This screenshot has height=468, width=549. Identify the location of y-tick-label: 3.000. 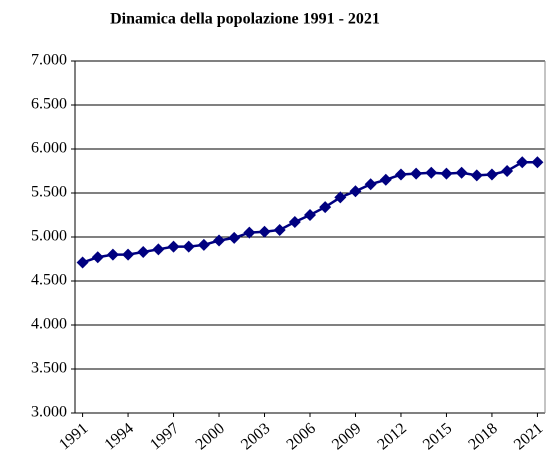
(49, 412).